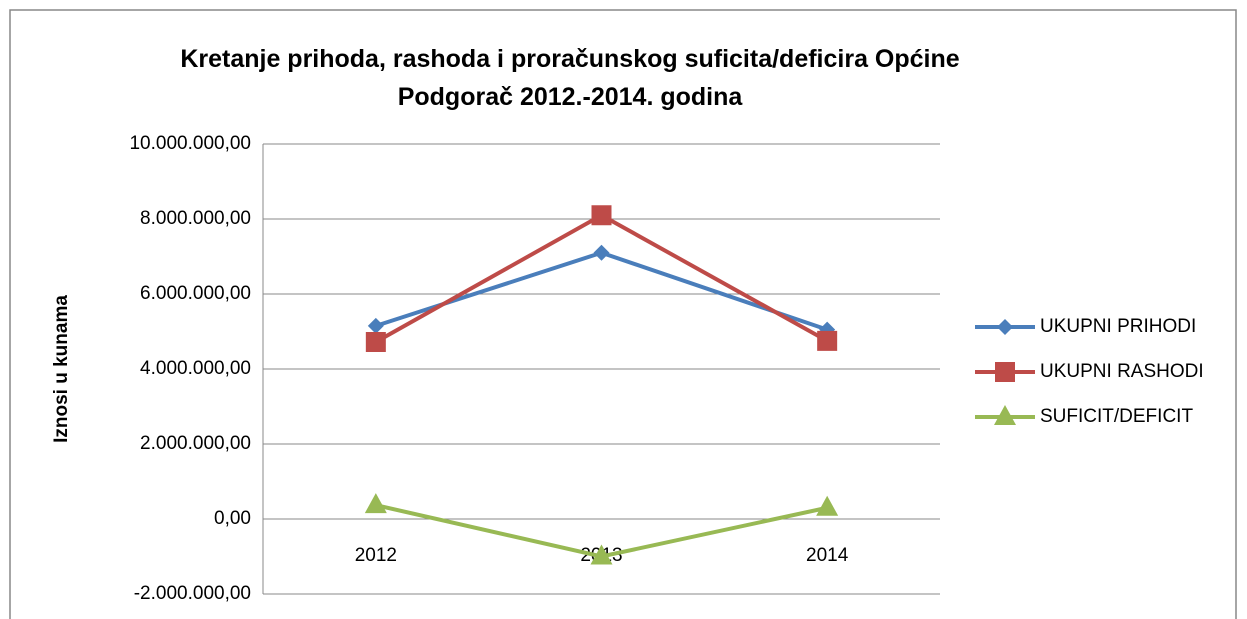  I want to click on y-tick-label: 0,00, so click(232, 518).